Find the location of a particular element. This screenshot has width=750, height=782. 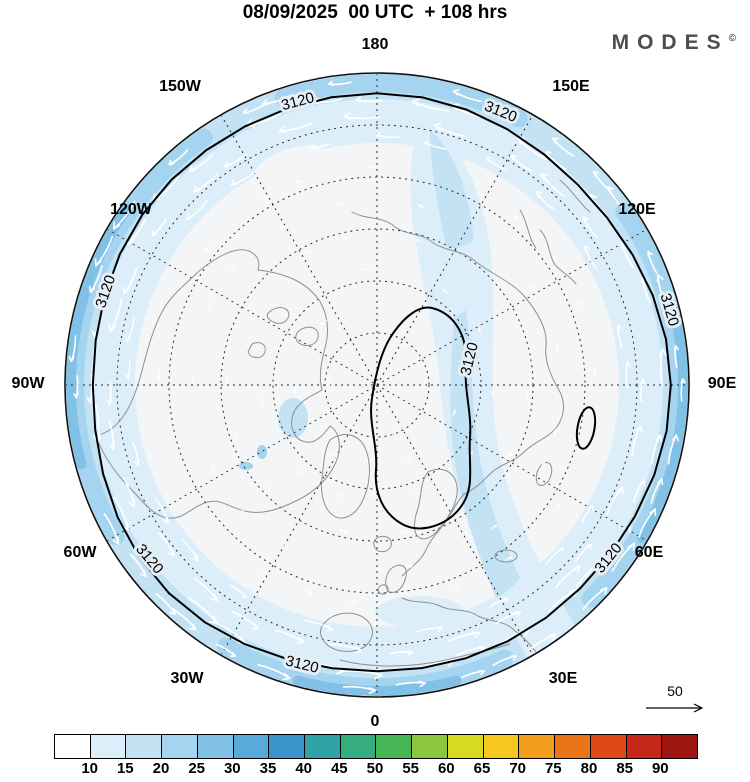

height-contour-3120-small is located at coordinates (586, 428).